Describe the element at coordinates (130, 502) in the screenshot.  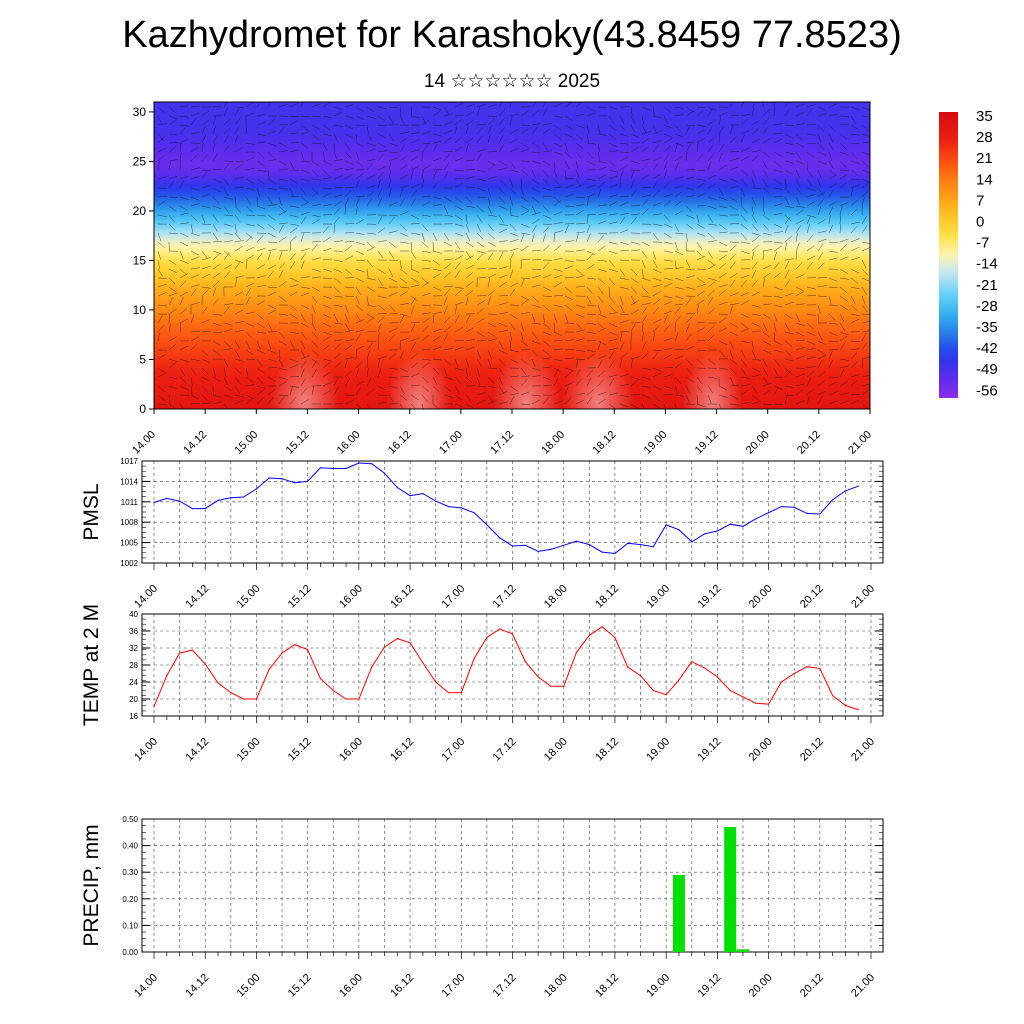
I see `pmsl-y-tick-label: 1011` at that location.